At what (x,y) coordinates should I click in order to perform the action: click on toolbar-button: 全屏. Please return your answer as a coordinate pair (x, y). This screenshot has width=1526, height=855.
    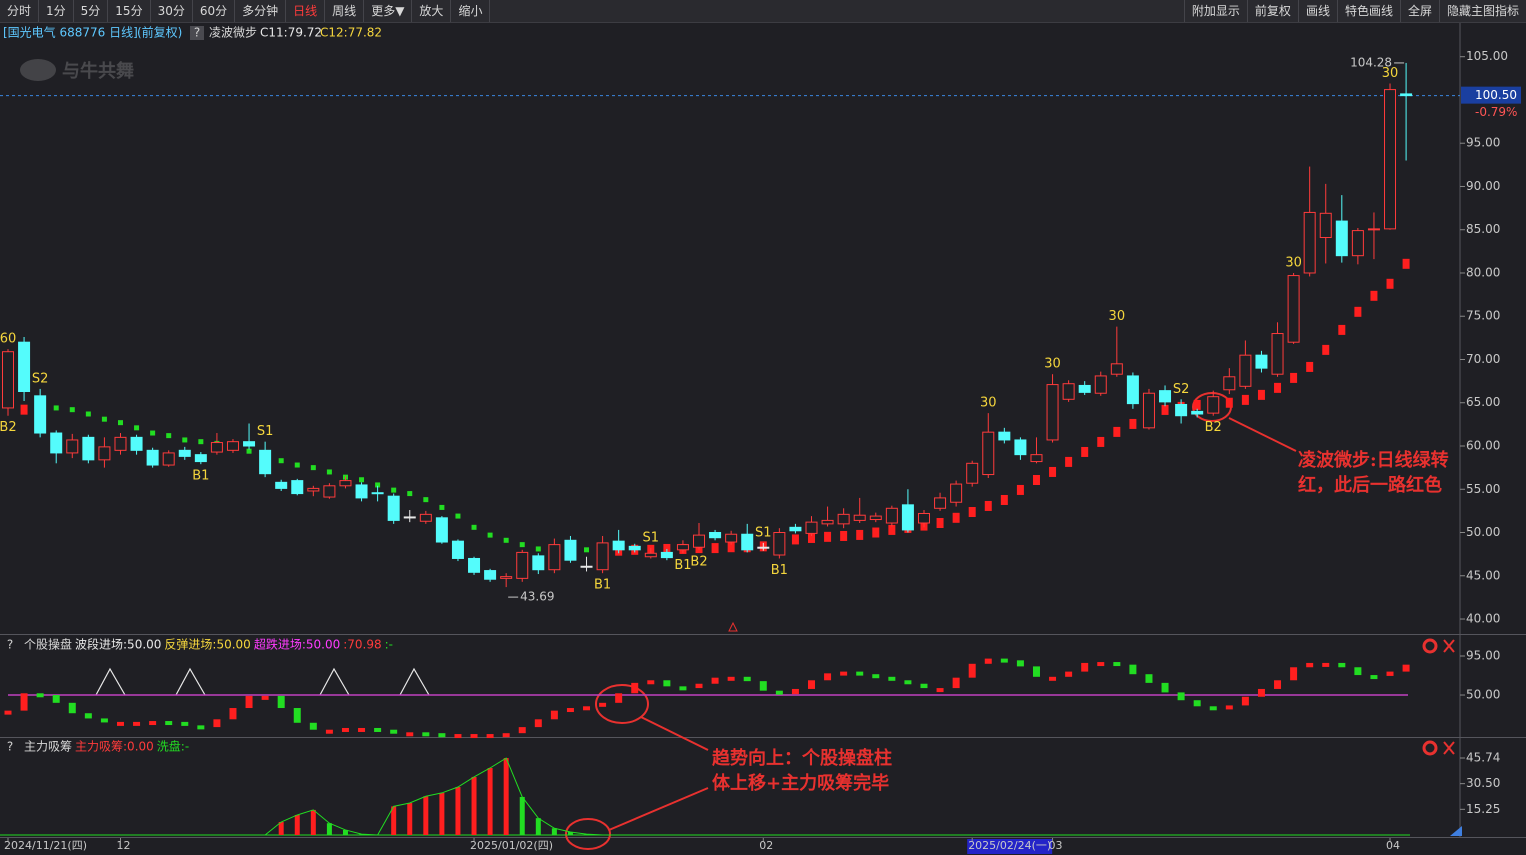
    Looking at the image, I should click on (1419, 11).